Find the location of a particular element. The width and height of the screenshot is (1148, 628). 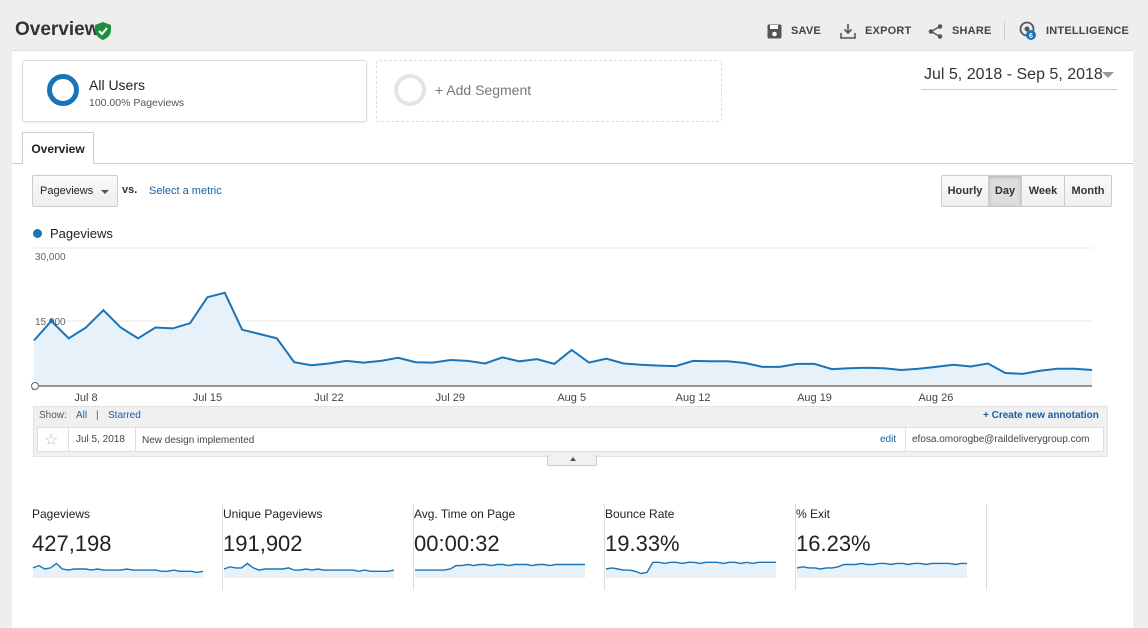

export-label: EXPORT is located at coordinates (888, 31).